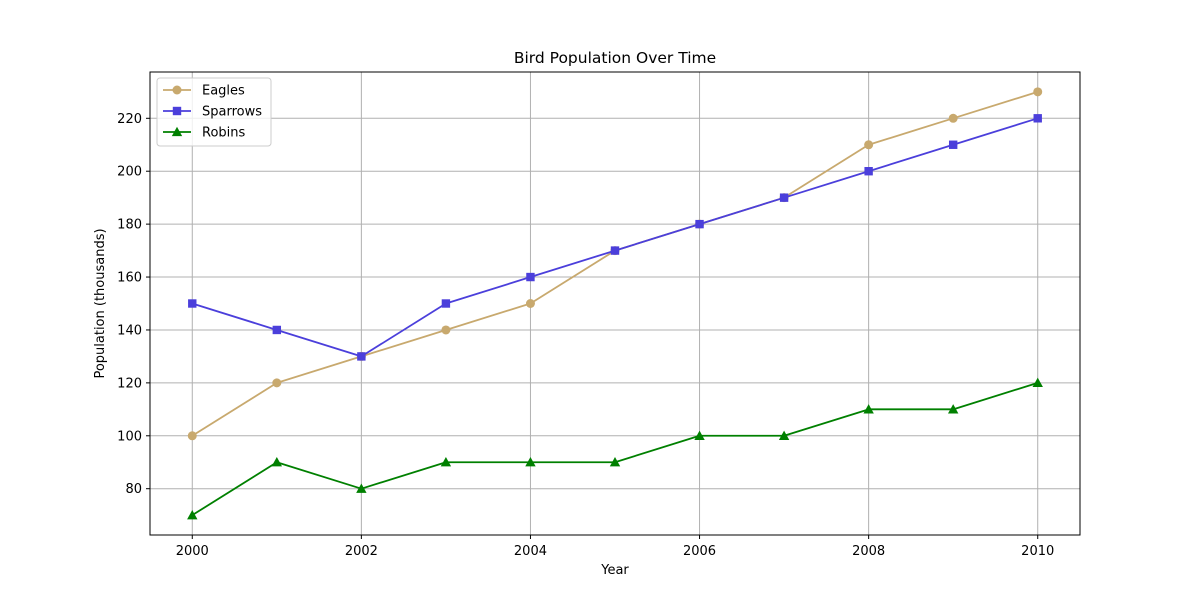 The height and width of the screenshot is (600, 1200). Describe the element at coordinates (224, 133) in the screenshot. I see `legend-label-robins: Robins` at that location.